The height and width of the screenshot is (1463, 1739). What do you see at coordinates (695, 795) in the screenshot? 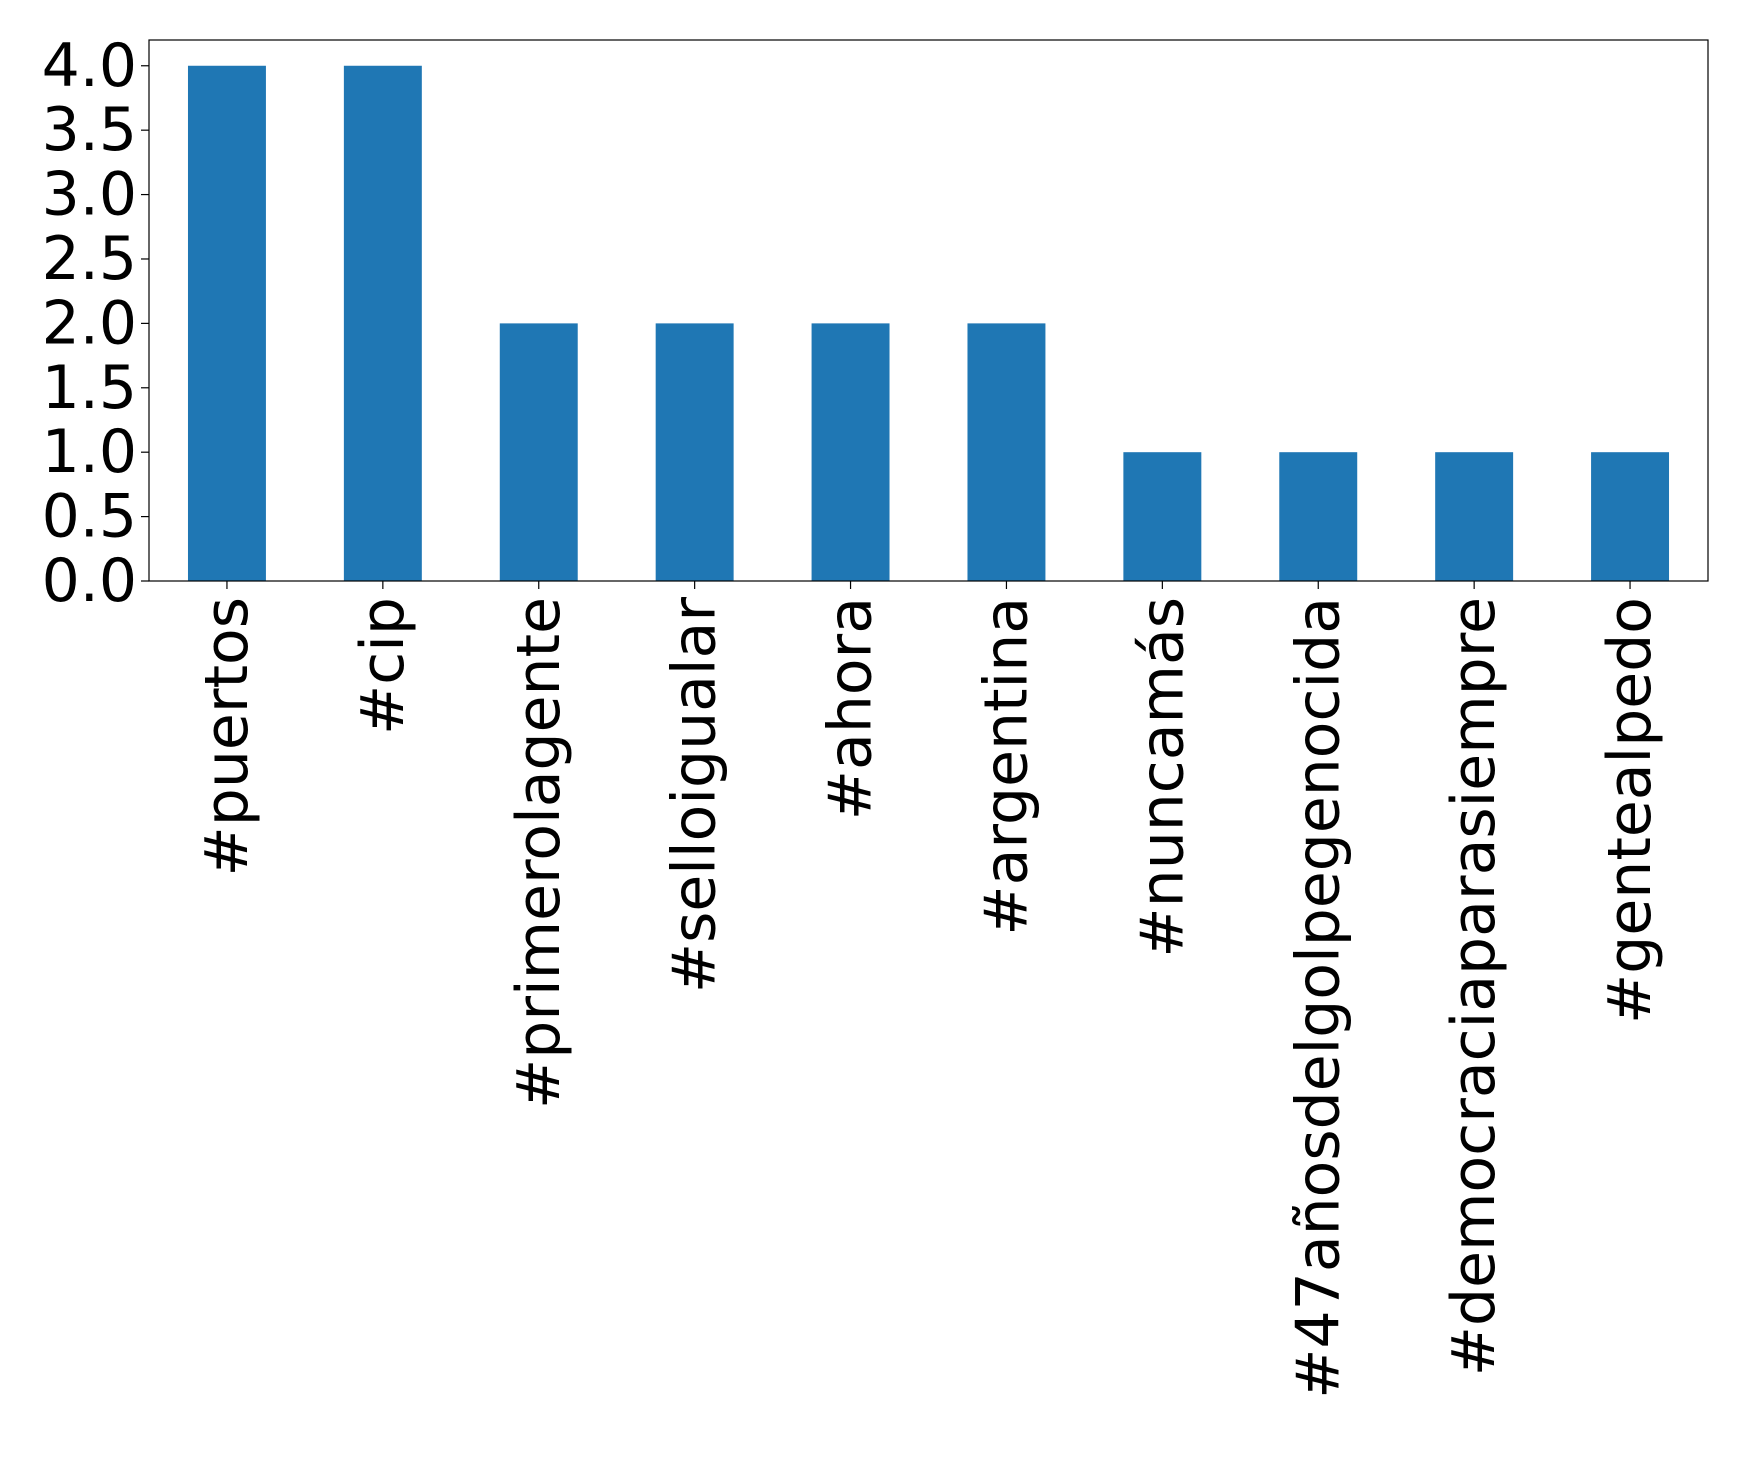
I see `x-tick-label: #selloigualar` at bounding box center [695, 795].